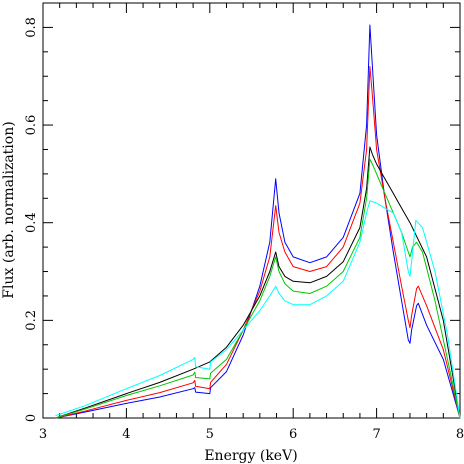 This screenshot has height=464, width=464. What do you see at coordinates (210, 434) in the screenshot?
I see `x-tick-label: 5` at bounding box center [210, 434].